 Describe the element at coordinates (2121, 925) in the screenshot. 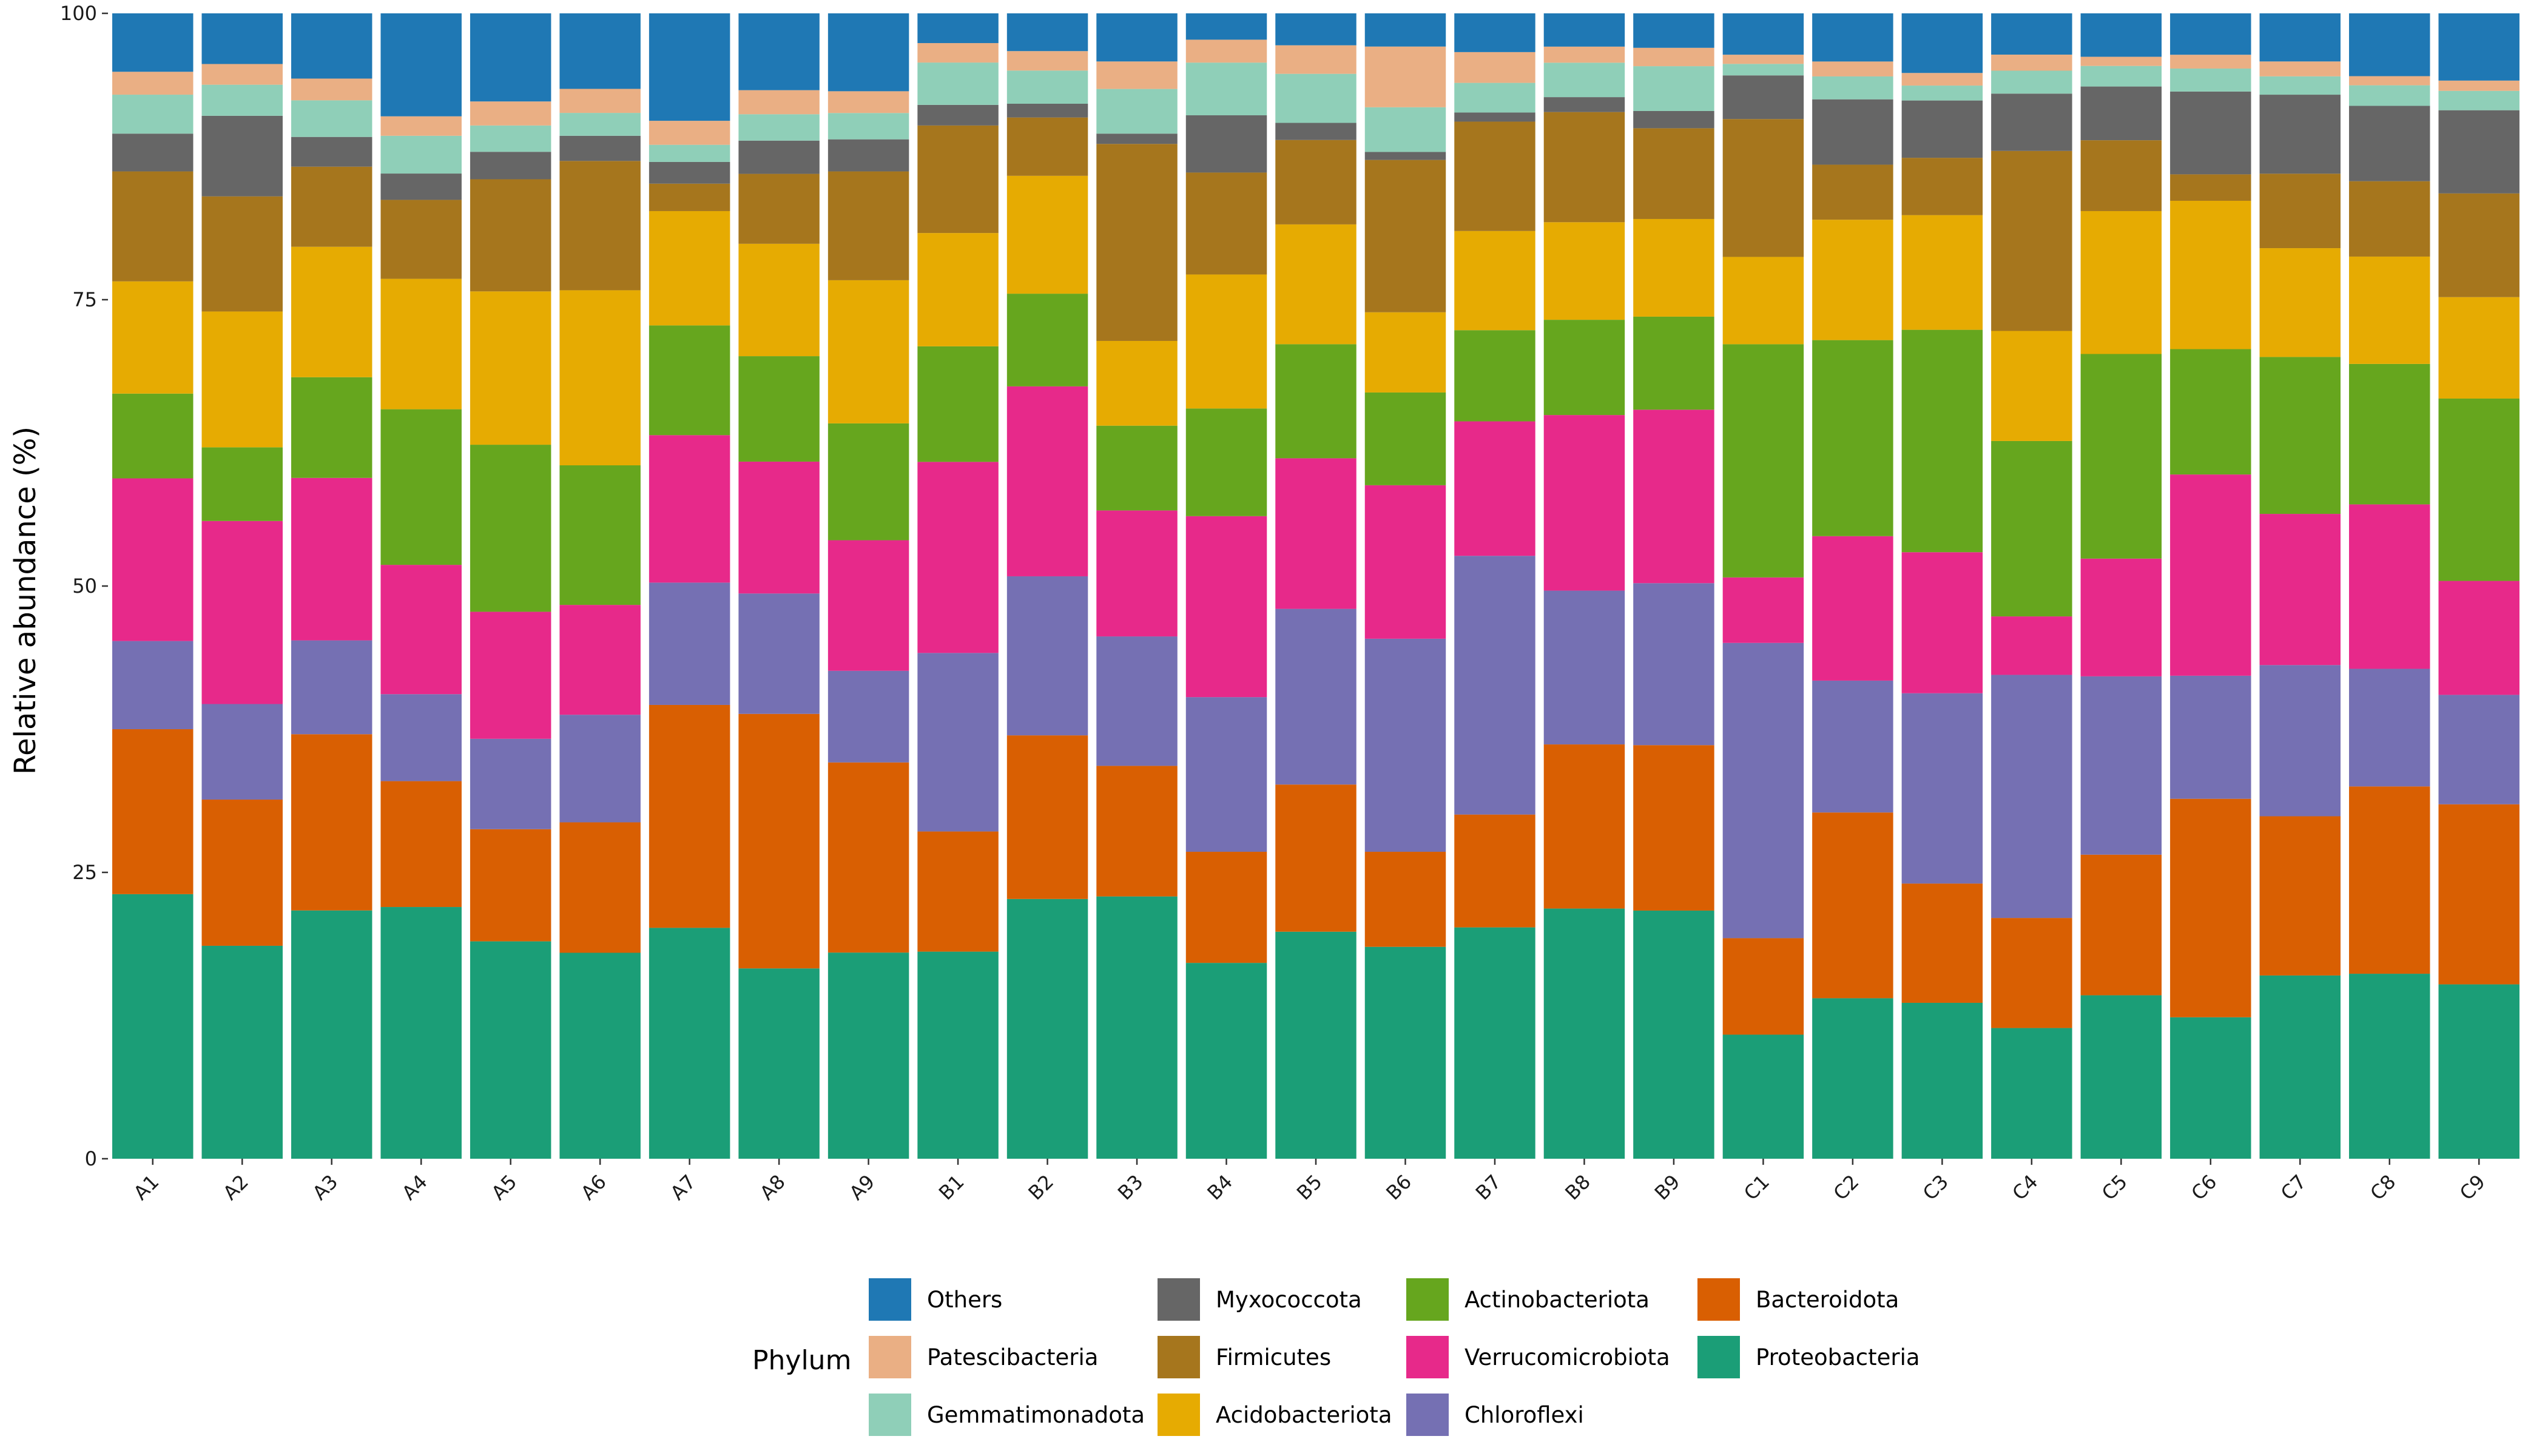

I see `bar-segment-C5-bacteroidota` at that location.